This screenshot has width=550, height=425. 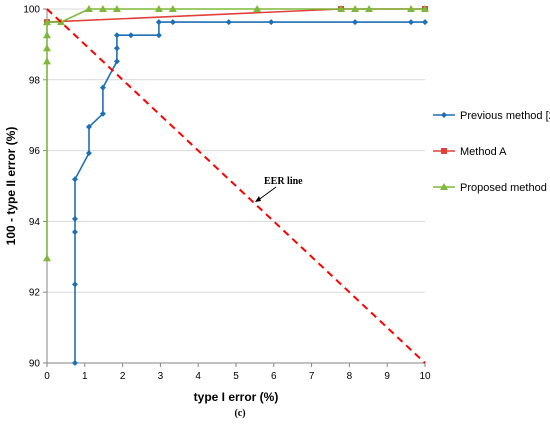 I want to click on legend-item: Method A, so click(x=470, y=152).